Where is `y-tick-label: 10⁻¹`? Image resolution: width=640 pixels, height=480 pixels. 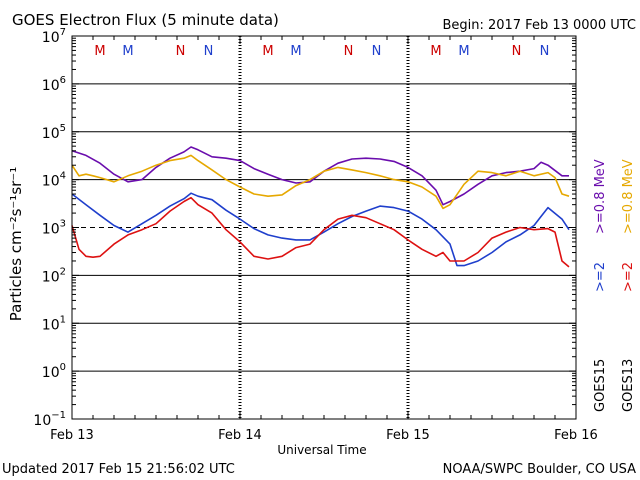
y-tick-label: 10⁻¹ is located at coordinates (49, 419).